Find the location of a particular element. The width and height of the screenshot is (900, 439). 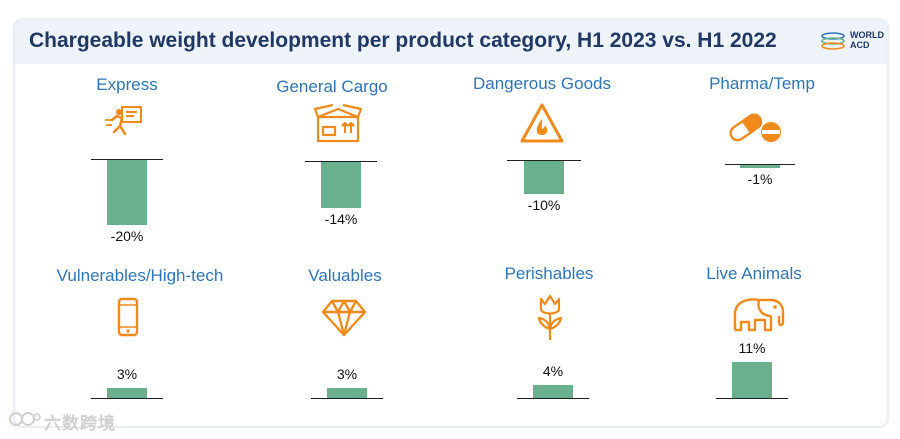

bar-value-label: 4% is located at coordinates (553, 371).